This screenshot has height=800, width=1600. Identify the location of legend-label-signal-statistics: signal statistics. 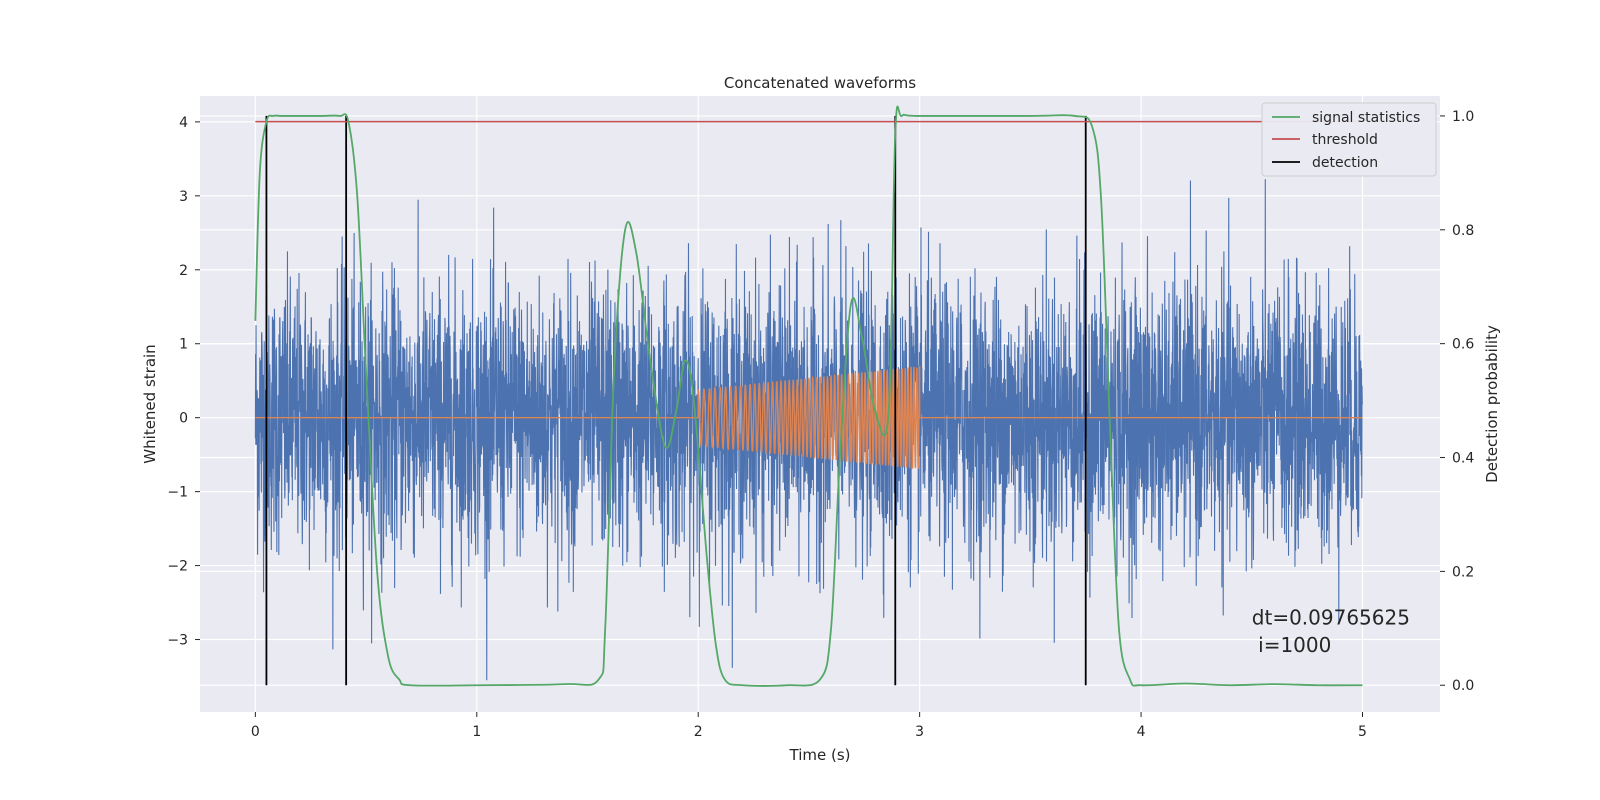
(1366, 118).